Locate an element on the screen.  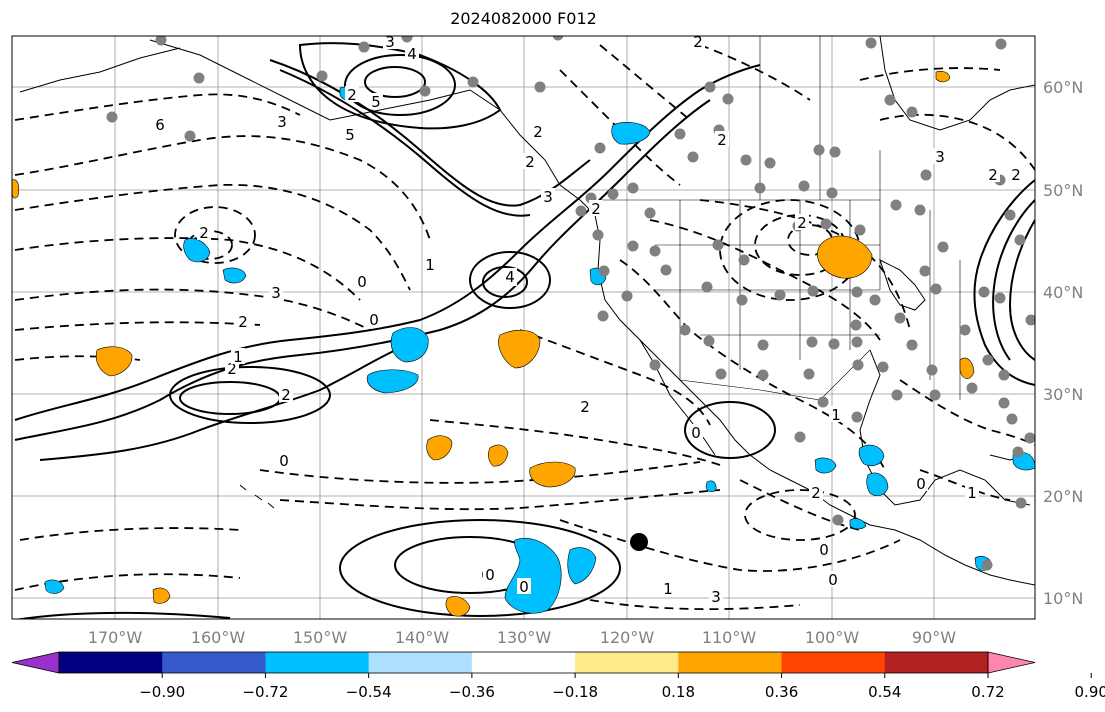
colorbar-frame is located at coordinates (523, 662).